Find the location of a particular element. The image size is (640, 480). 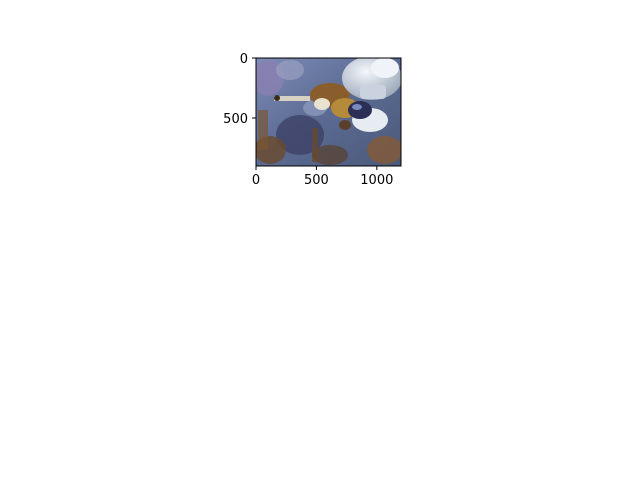

y-tick-label: 0 is located at coordinates (244, 59).